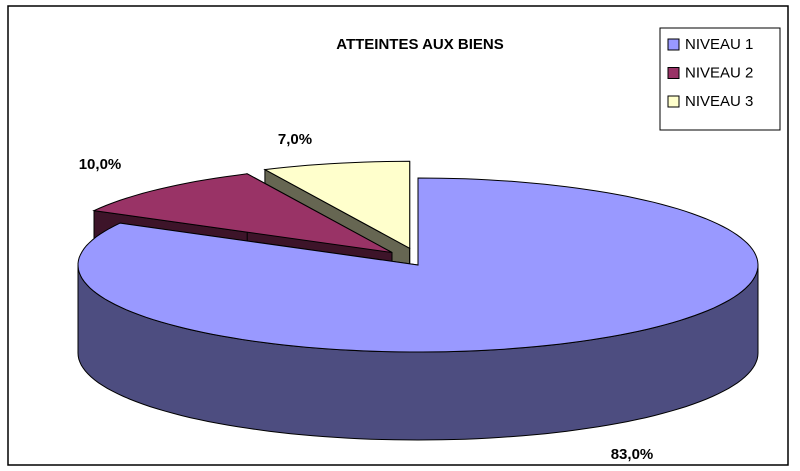 This screenshot has height=471, width=800. I want to click on legend-label: NIVEAU 1, so click(719, 44).